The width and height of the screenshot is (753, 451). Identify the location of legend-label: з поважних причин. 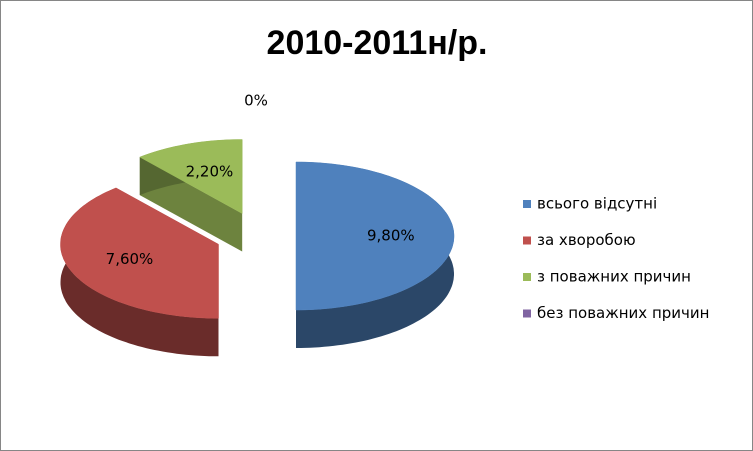
(614, 277).